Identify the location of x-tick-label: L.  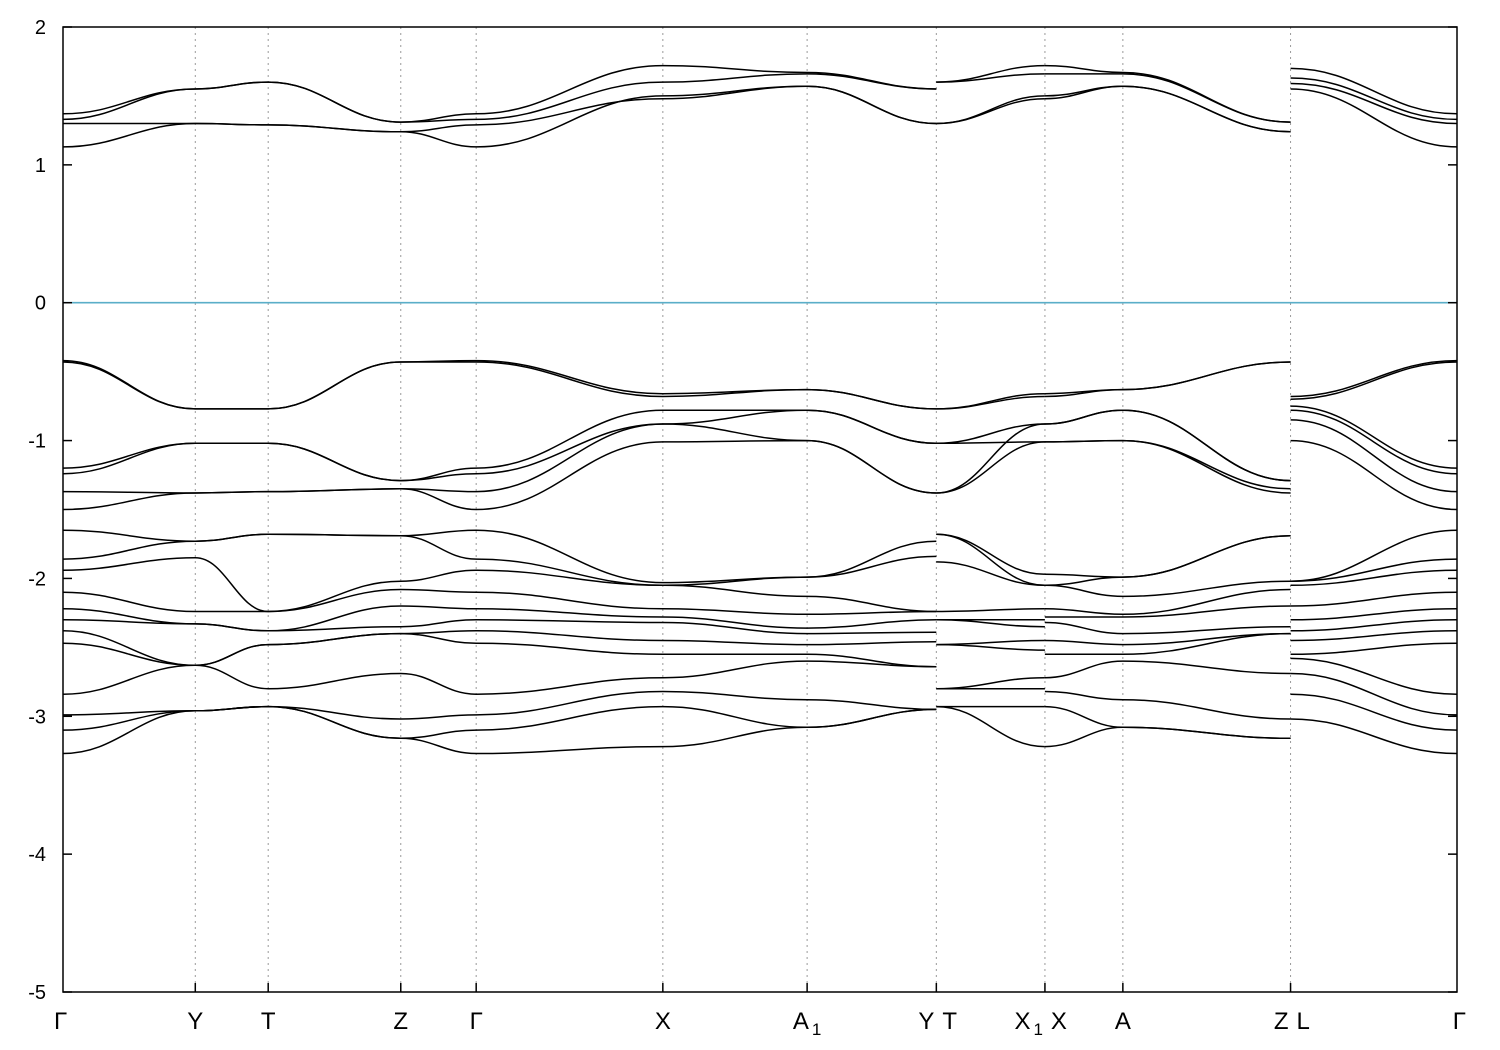
(1303, 1021).